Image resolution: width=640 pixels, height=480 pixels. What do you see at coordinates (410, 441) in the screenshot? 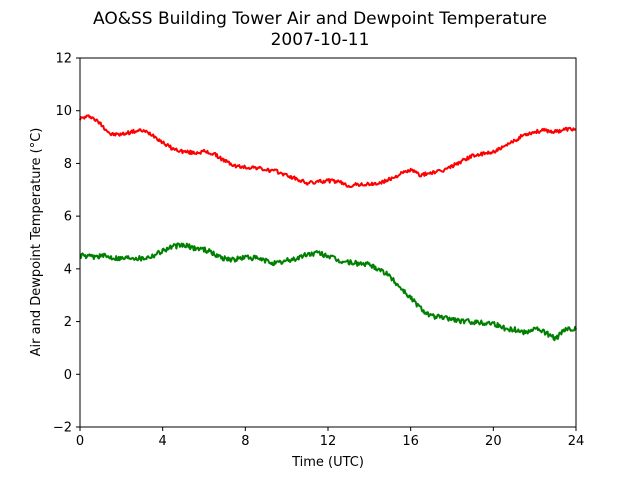
I see `x-tick-label: 16` at bounding box center [410, 441].